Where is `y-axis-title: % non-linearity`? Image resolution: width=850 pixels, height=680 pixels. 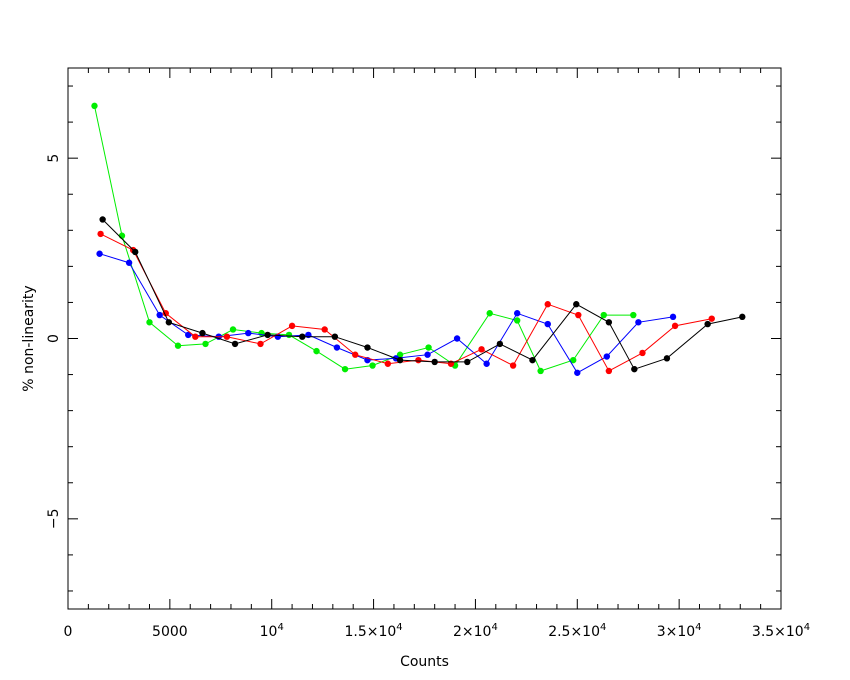 y-axis-title: % non-linearity is located at coordinates (29, 338).